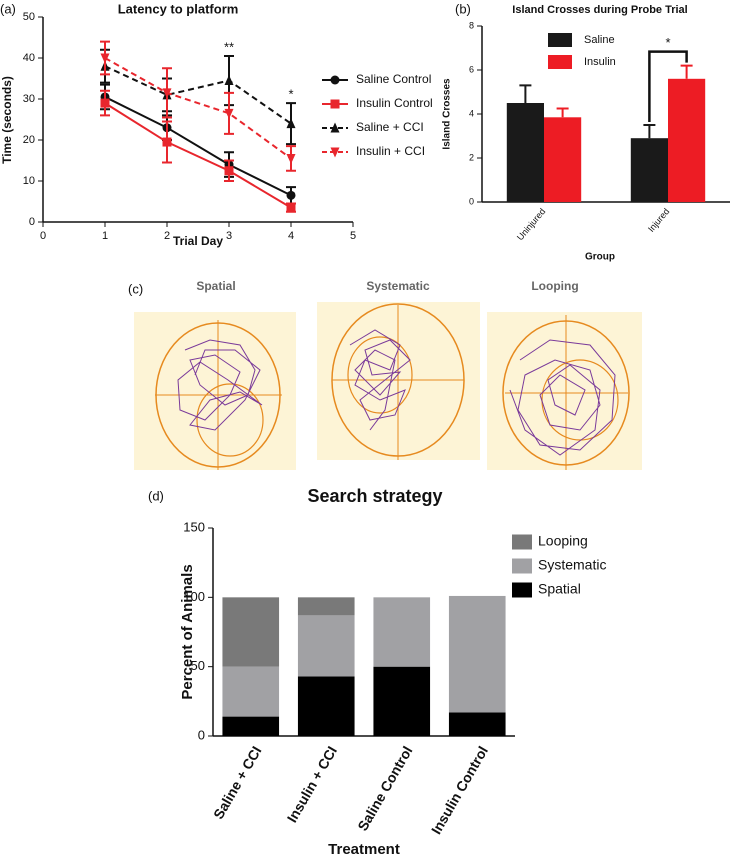  What do you see at coordinates (563, 541) in the screenshot?
I see `legend-label: Looping` at bounding box center [563, 541].